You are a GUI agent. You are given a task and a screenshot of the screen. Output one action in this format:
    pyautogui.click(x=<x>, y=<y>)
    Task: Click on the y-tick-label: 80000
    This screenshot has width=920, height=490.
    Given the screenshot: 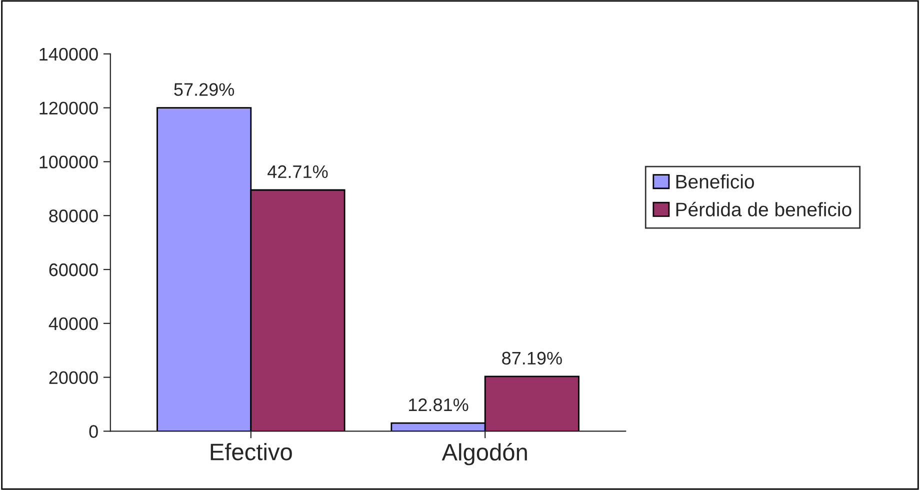 What is the action you would take?
    pyautogui.click(x=73, y=216)
    